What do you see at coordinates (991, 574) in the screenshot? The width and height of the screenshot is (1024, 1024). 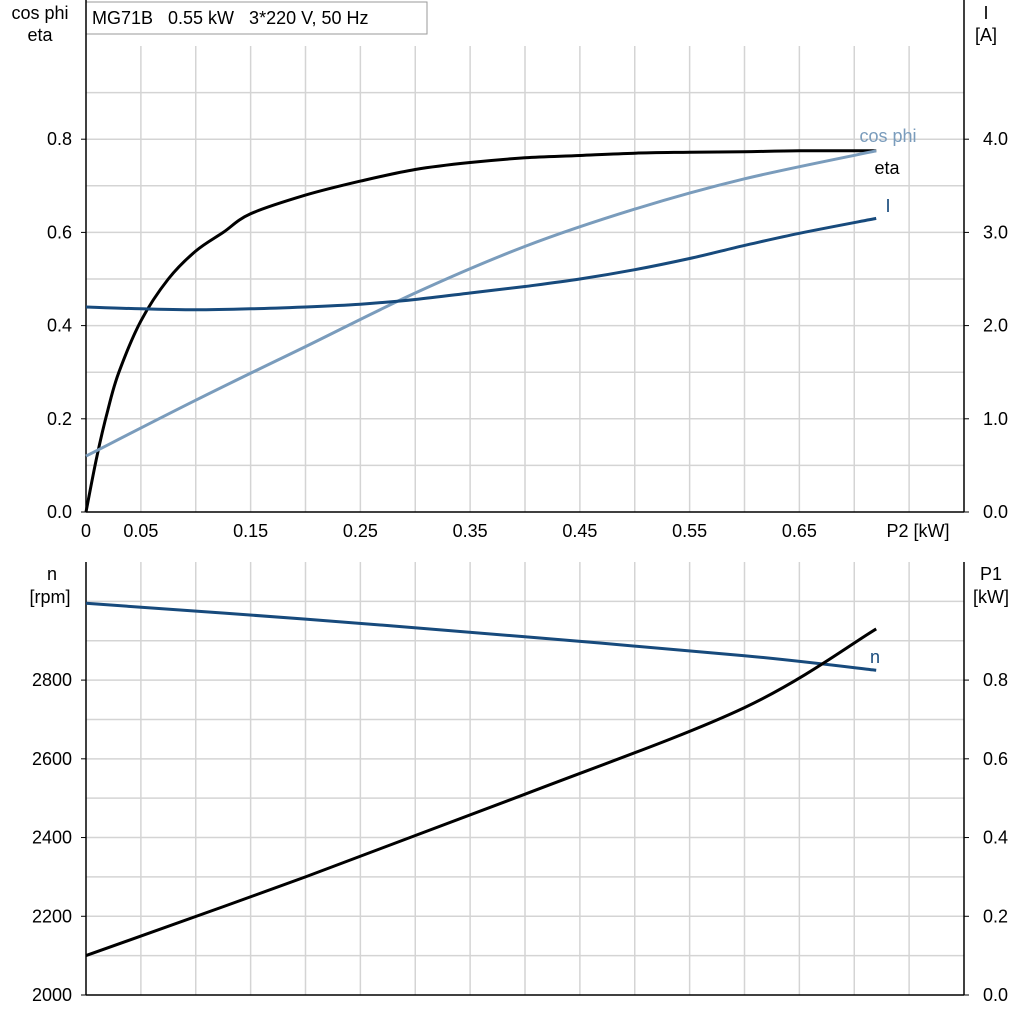 I see `bottom-right-axis-title-line1: P1` at bounding box center [991, 574].